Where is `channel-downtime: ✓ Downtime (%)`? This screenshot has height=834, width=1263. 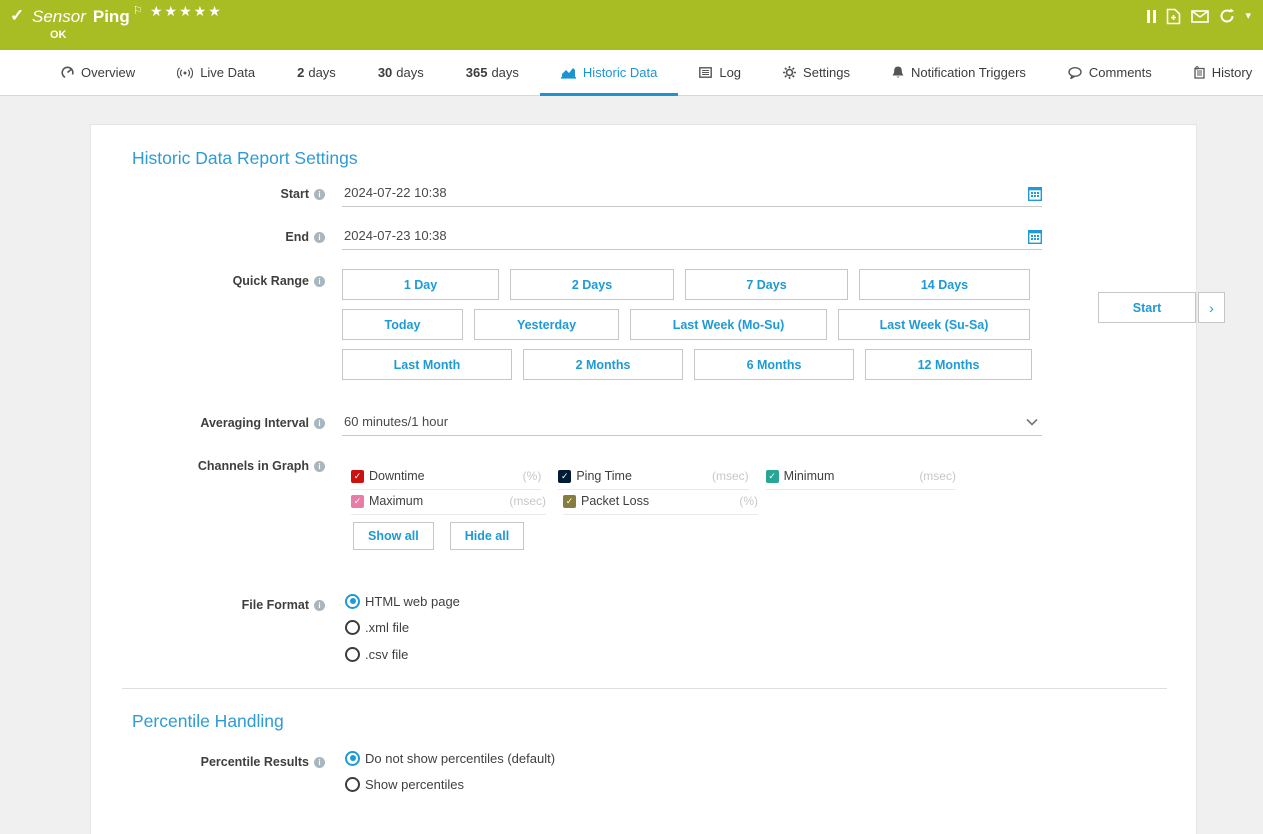
channel-downtime: ✓ Downtime (%) is located at coordinates (446, 477).